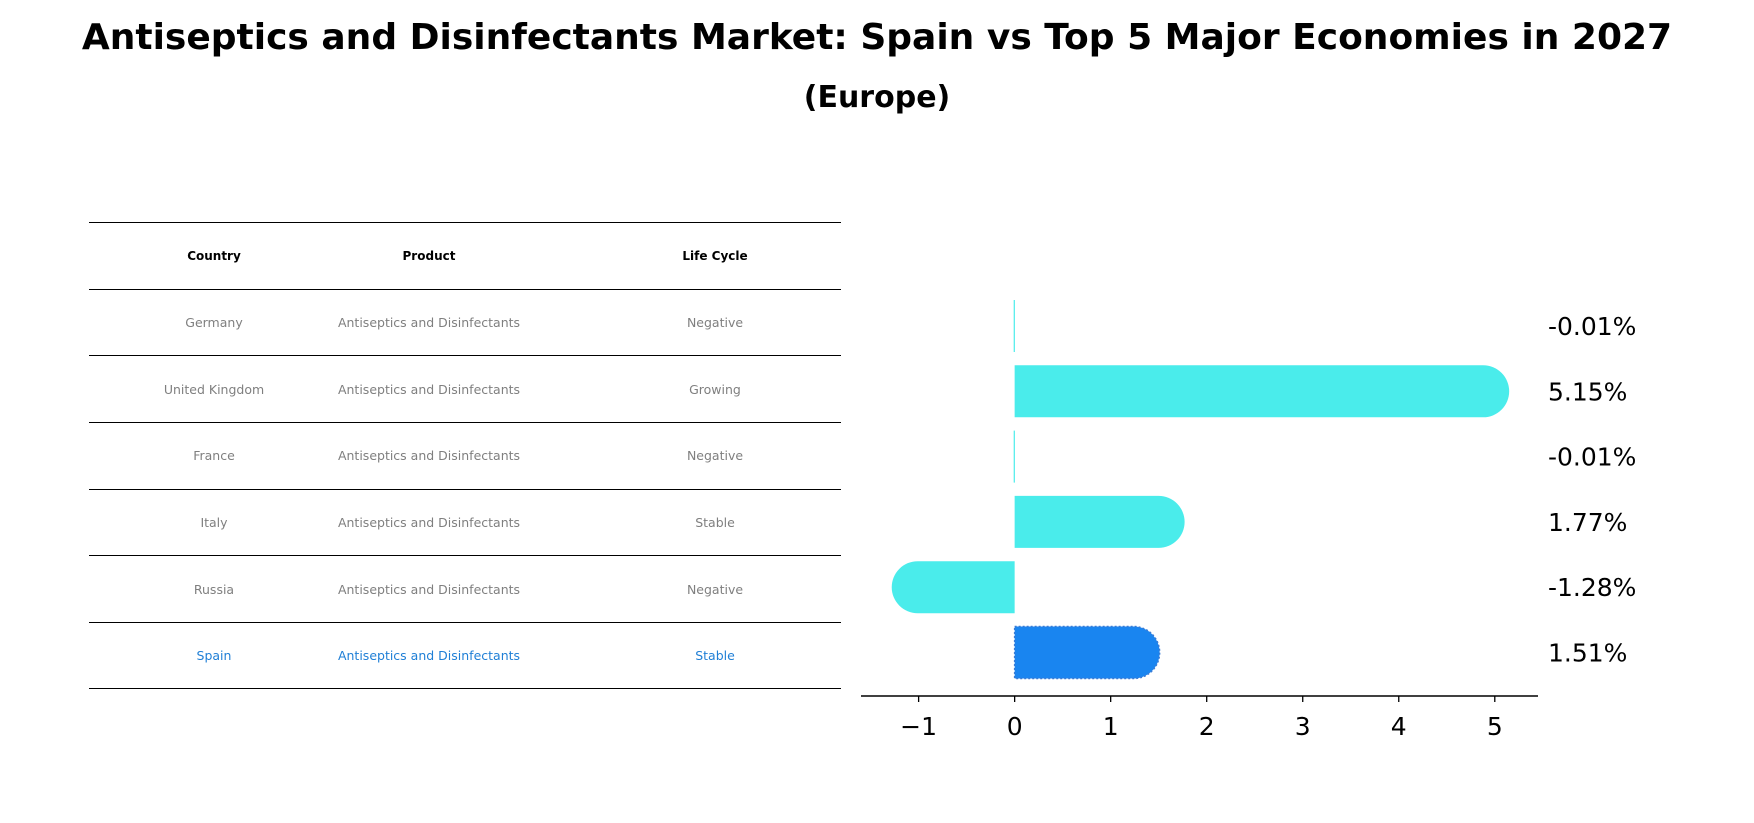 The image size is (1754, 823). What do you see at coordinates (1111, 726) in the screenshot?
I see `x-tick-label: 1` at bounding box center [1111, 726].